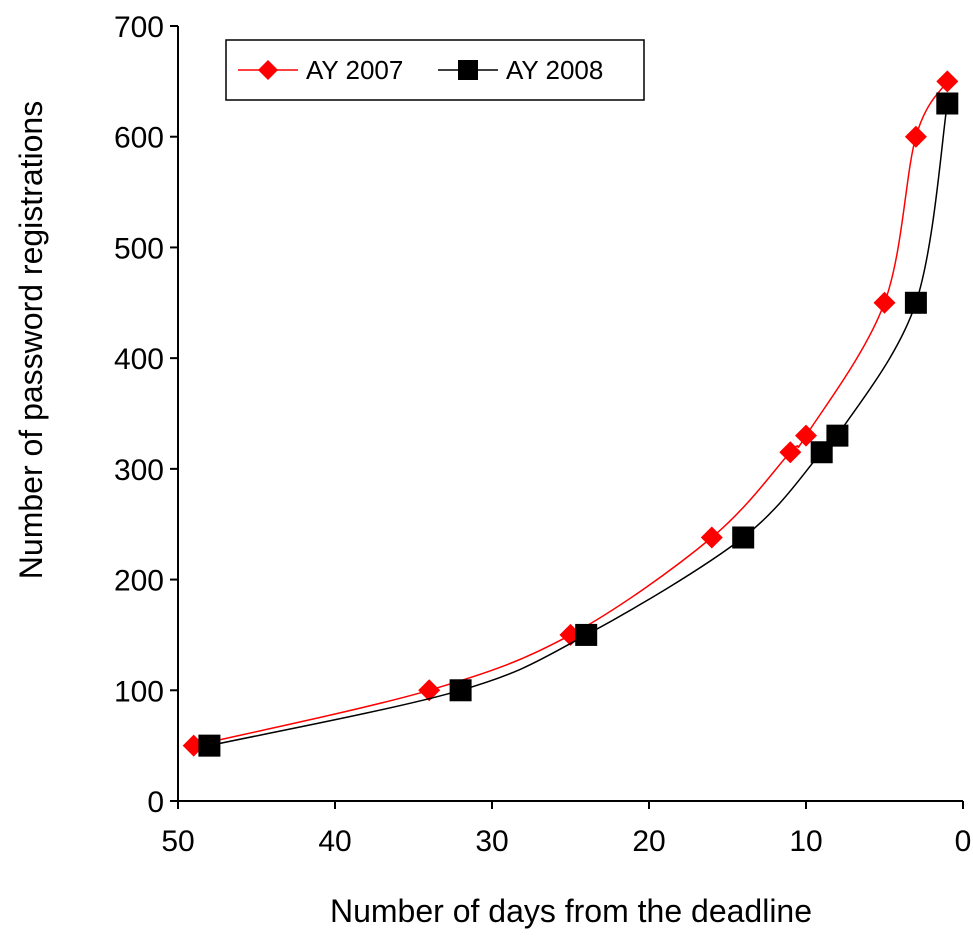 The width and height of the screenshot is (973, 944). I want to click on y-tick-label: 100, so click(139, 691).